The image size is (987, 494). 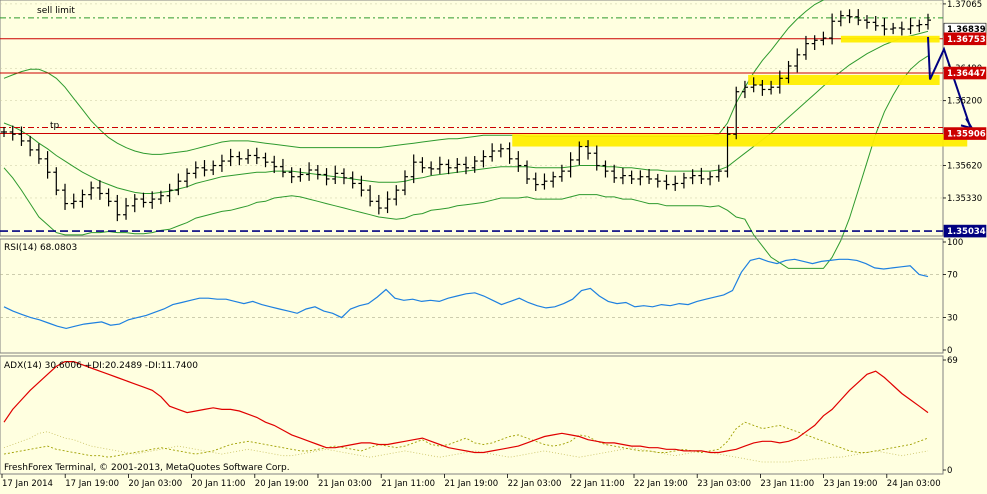 What do you see at coordinates (914, 484) in the screenshot?
I see `time-tick-label: 24 Jan 03:00` at bounding box center [914, 484].